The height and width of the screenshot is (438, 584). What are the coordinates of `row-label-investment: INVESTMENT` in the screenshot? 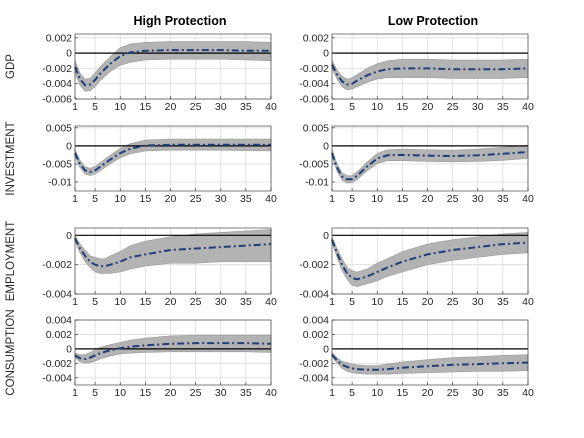 It's located at (11, 158).